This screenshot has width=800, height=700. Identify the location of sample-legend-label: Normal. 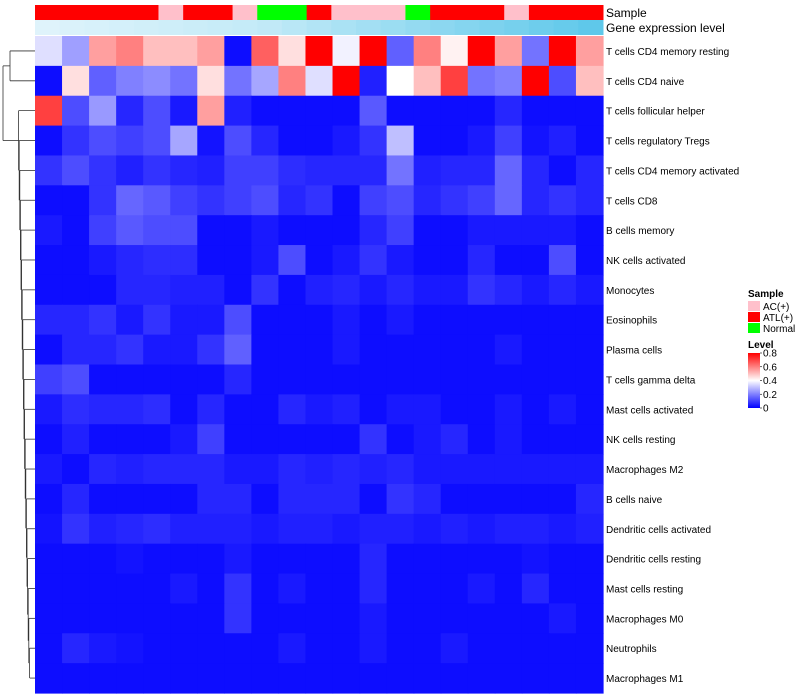
(779, 329).